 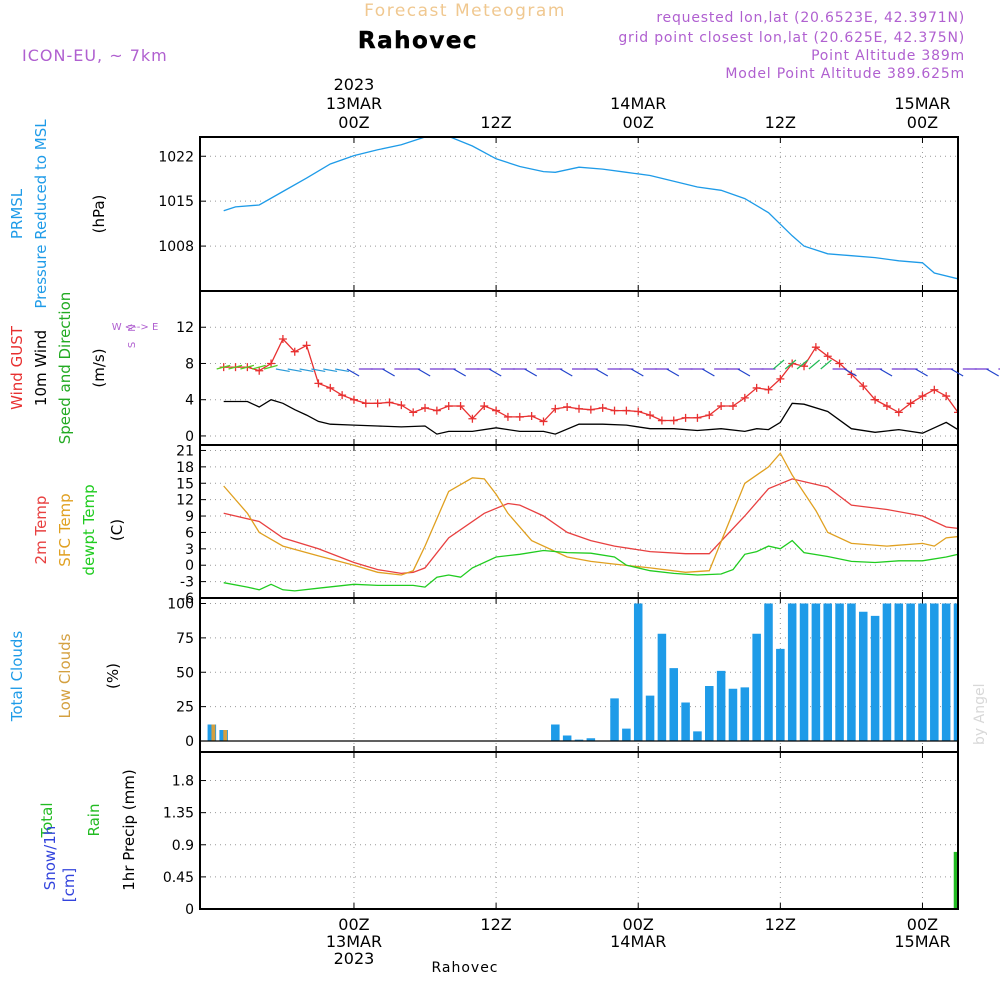 What do you see at coordinates (132, 327) in the screenshot?
I see `compass-n: N` at bounding box center [132, 327].